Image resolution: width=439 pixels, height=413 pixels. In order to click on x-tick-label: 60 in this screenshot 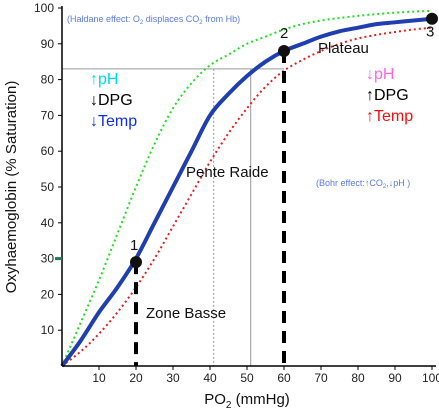, I will do `click(284, 378)`.